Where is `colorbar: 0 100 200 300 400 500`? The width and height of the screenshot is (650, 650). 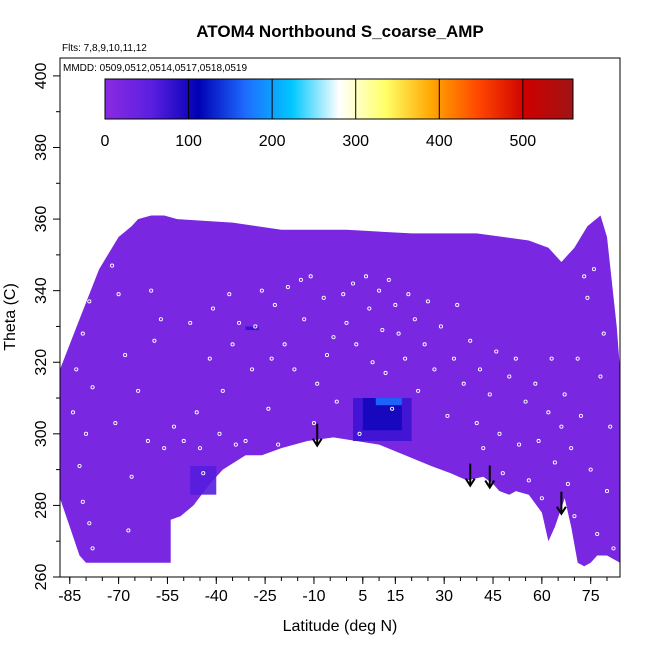 colorbar: 0 100 200 300 400 500 is located at coordinates (337, 114).